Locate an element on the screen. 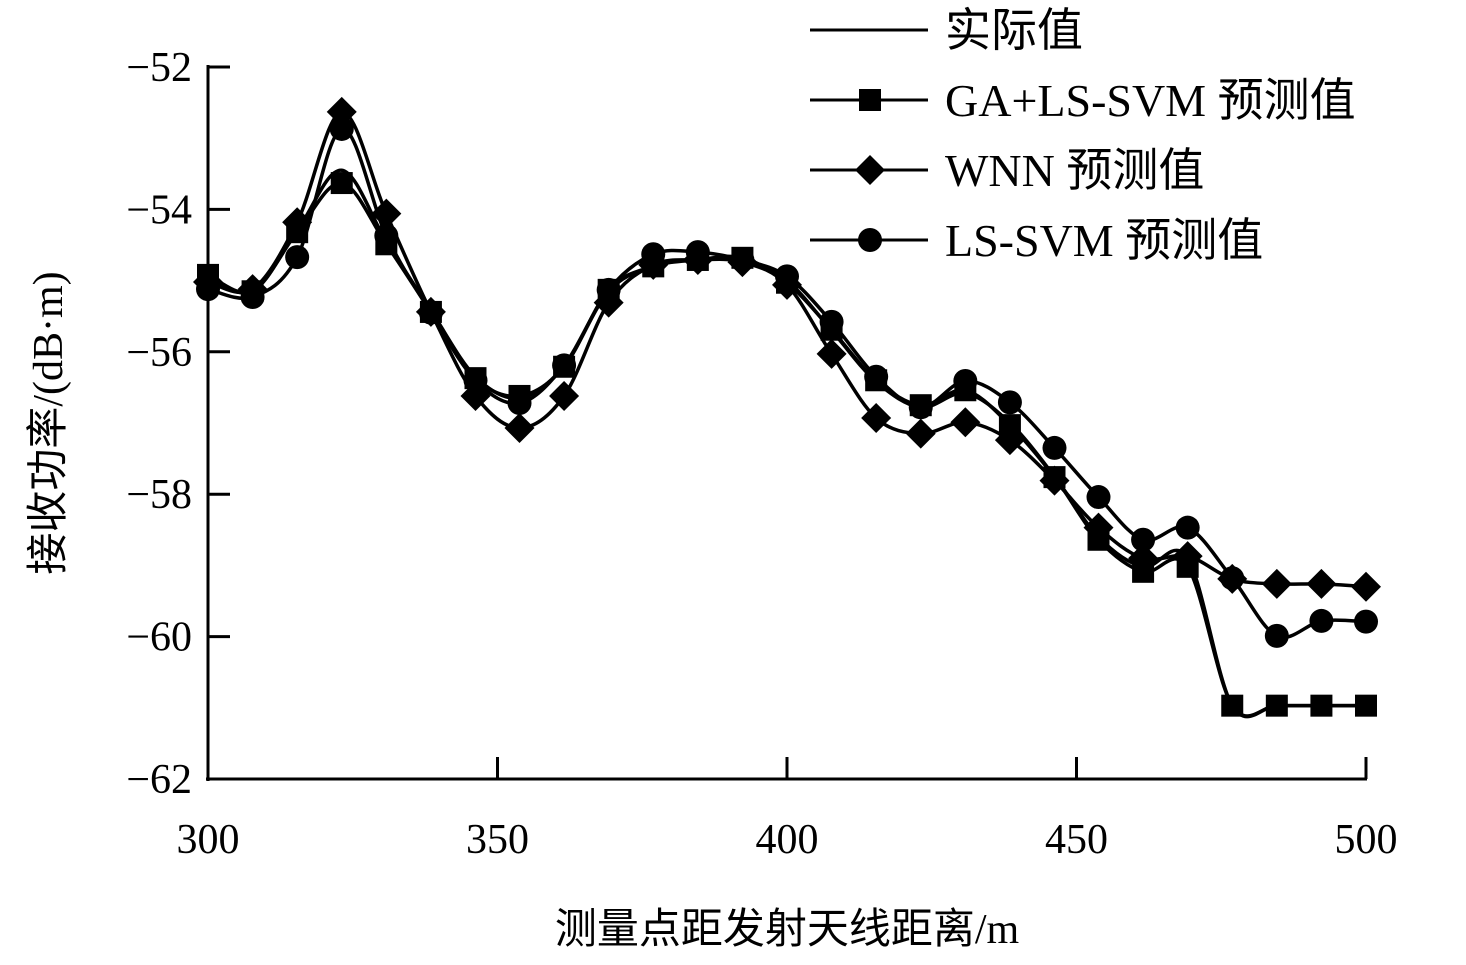 The image size is (1466, 965). y-tick-label: −52 is located at coordinates (159, 68).